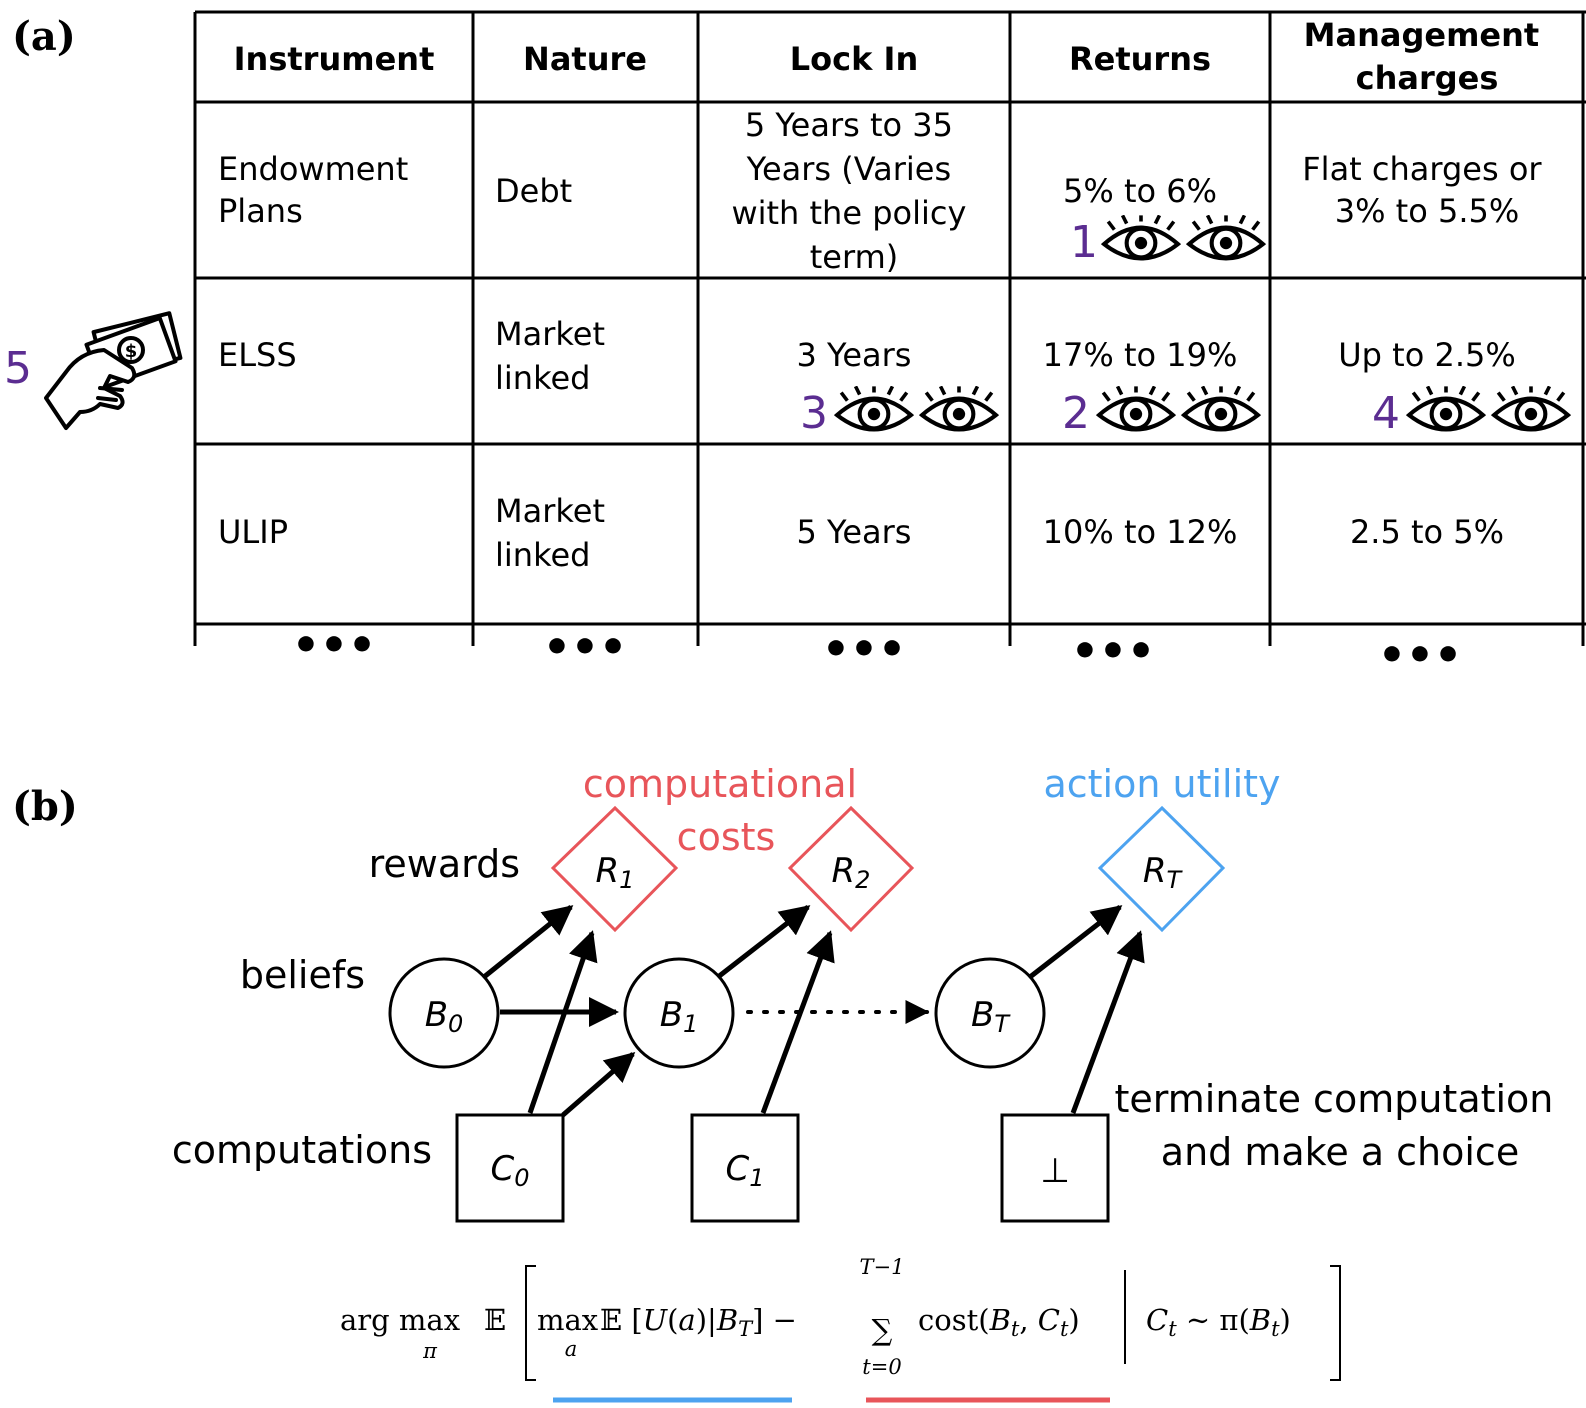 This screenshot has width=1586, height=1408. Describe the element at coordinates (881, 1367) in the screenshot. I see `formula-sum-lower: t=0` at that location.